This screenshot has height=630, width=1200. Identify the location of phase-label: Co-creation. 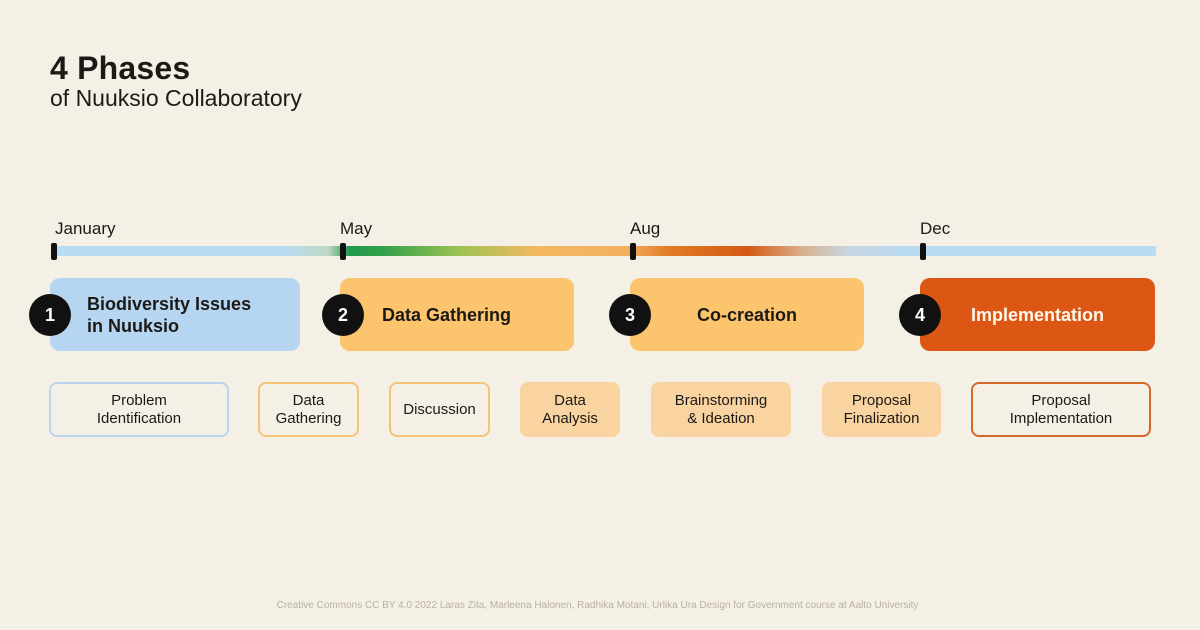
(746, 314).